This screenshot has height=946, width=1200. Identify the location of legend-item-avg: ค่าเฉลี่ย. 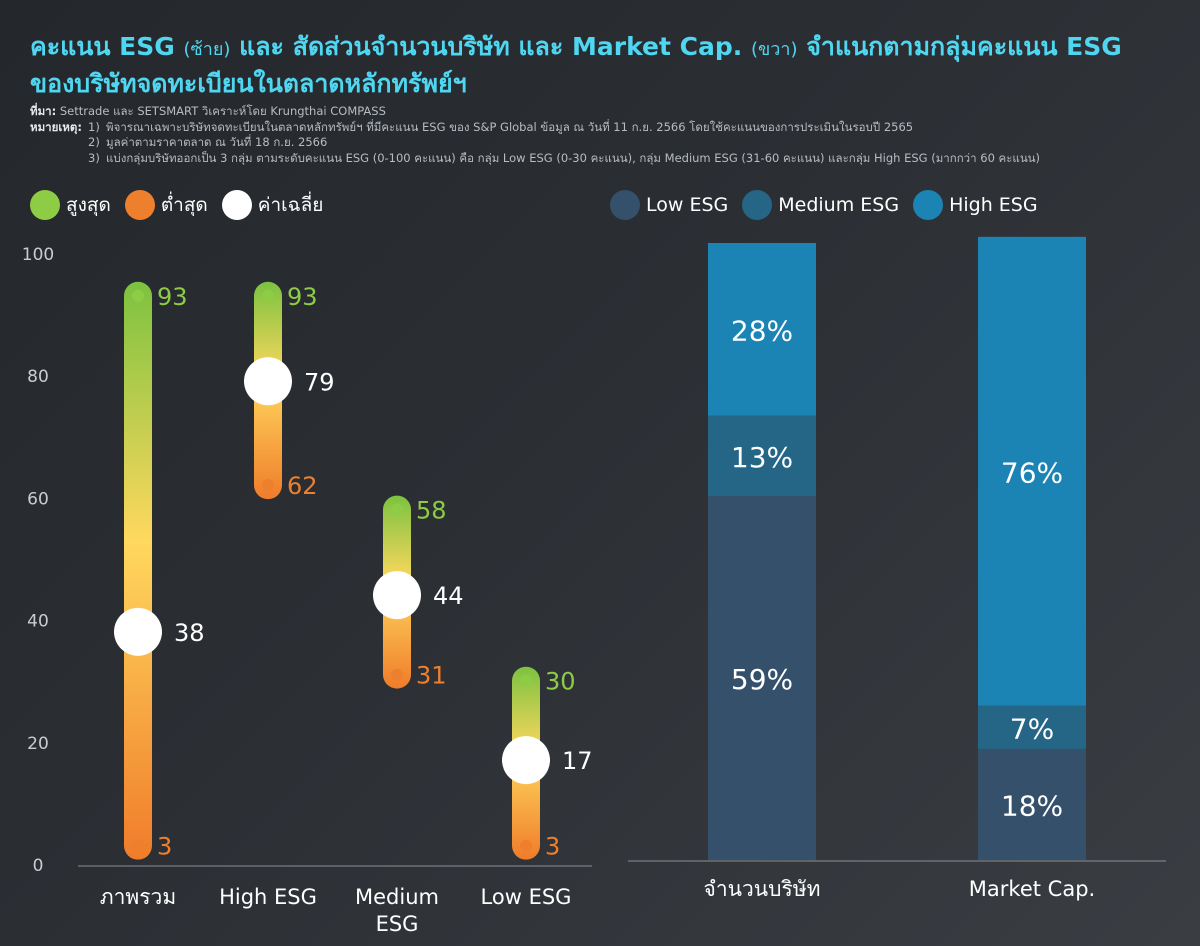
(272, 205).